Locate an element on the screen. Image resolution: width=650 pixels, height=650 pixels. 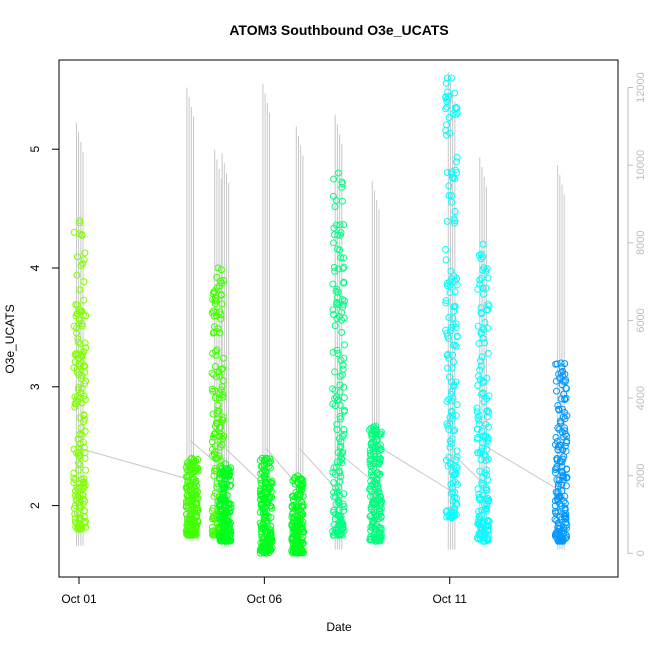
right-tick-label: 0 is located at coordinates (641, 553).